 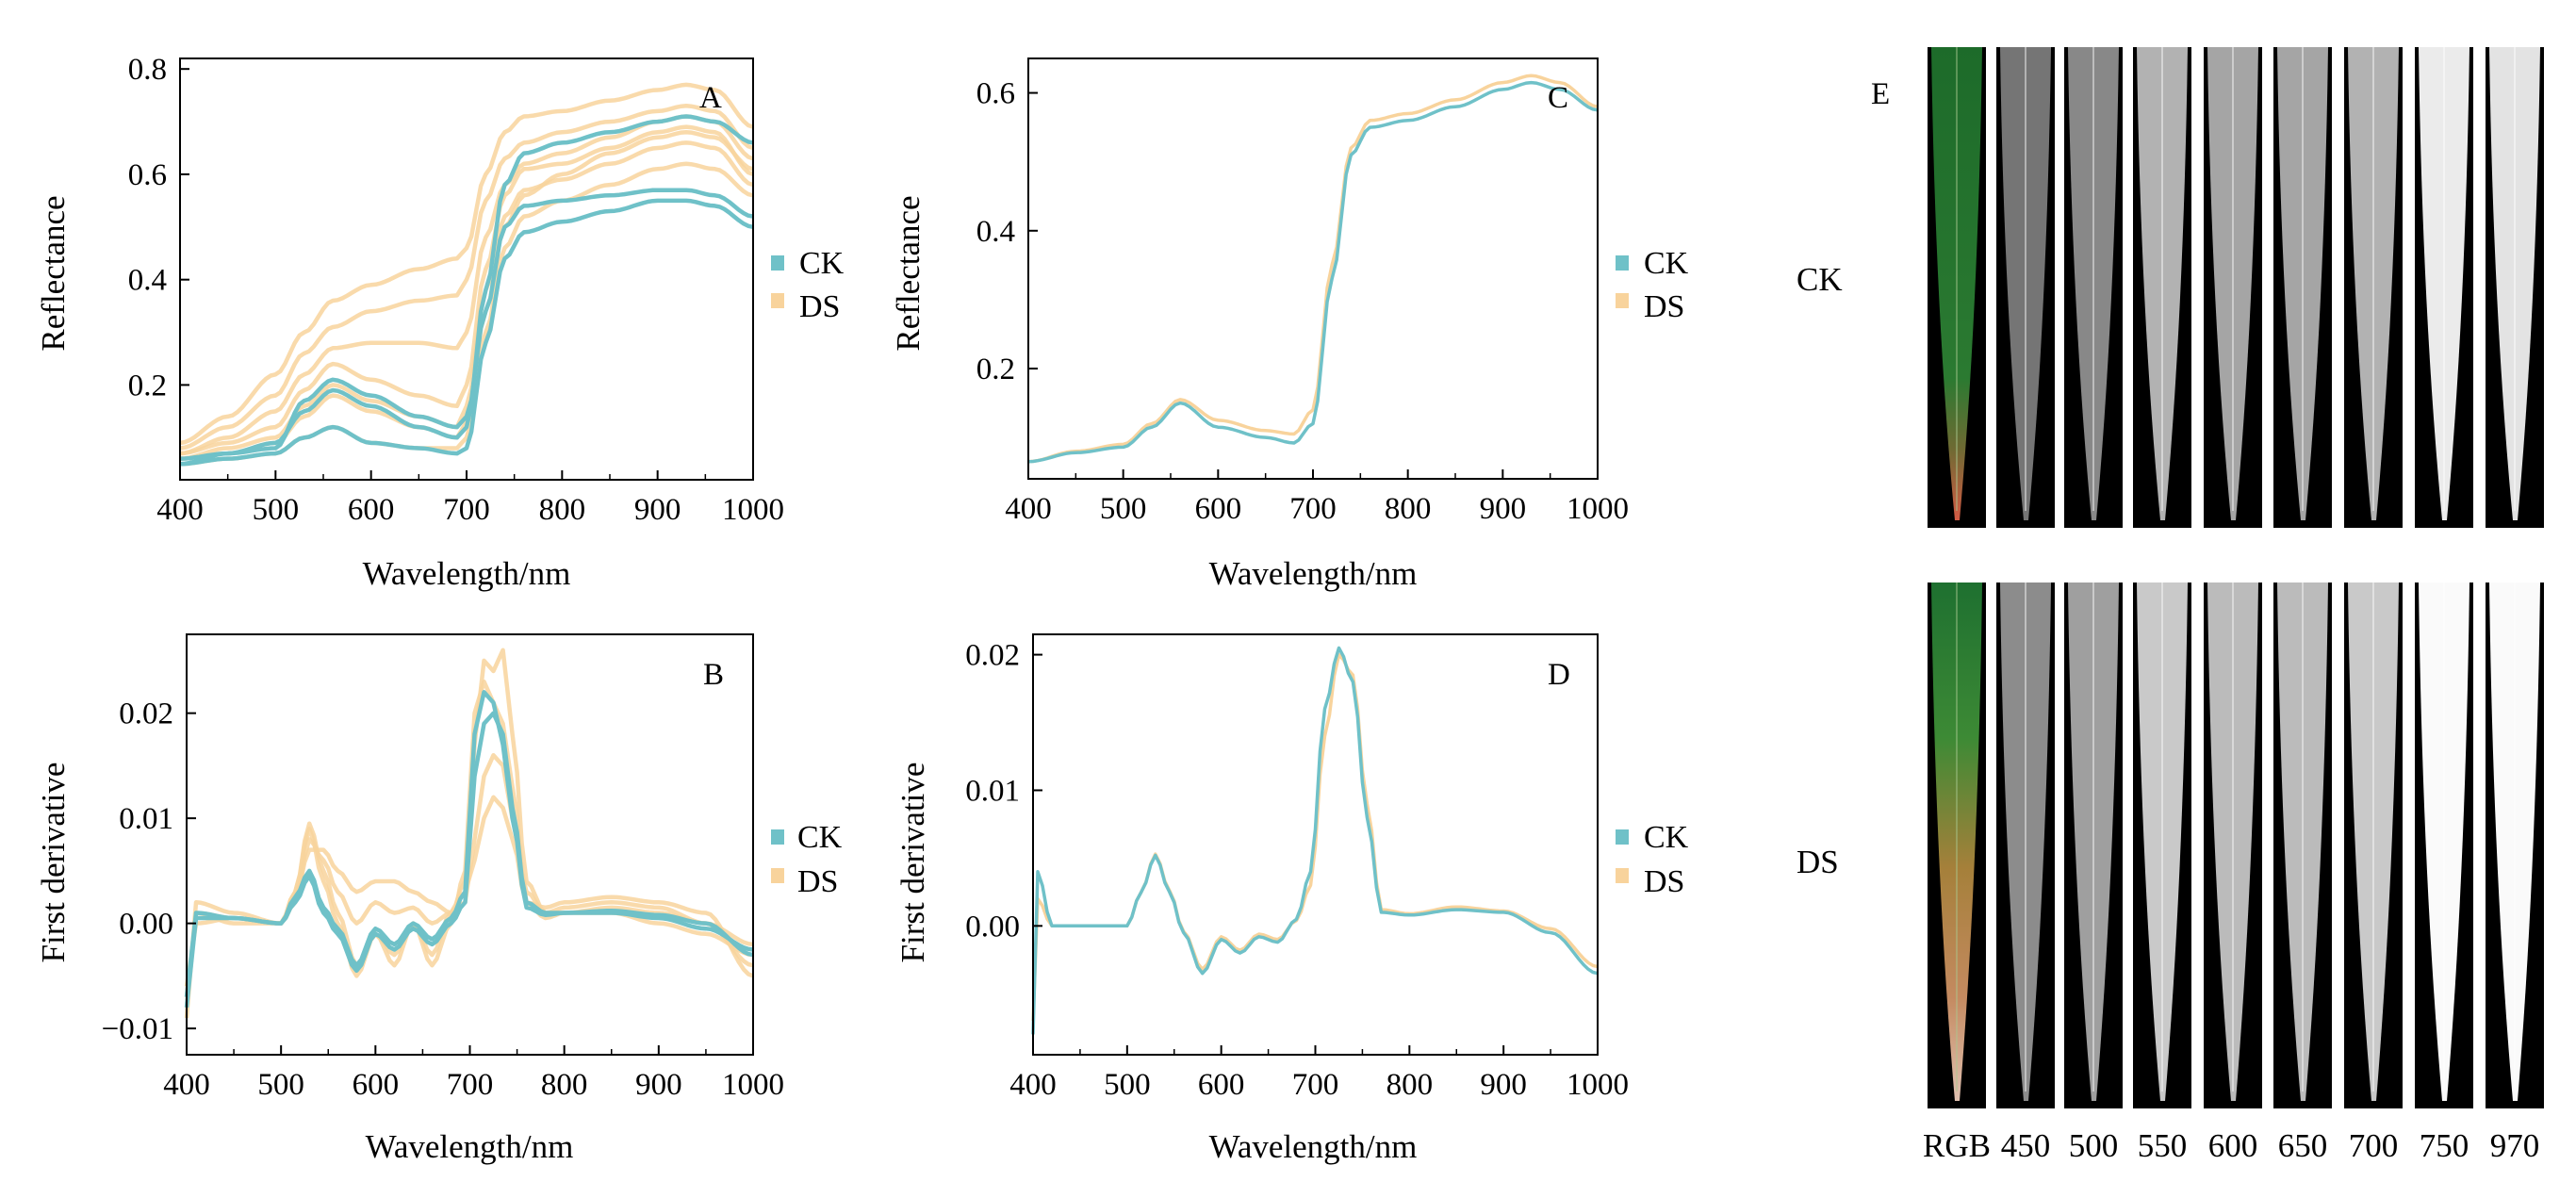 What do you see at coordinates (753, 1085) in the screenshot?
I see `panel-b-xtick-label: 1000` at bounding box center [753, 1085].